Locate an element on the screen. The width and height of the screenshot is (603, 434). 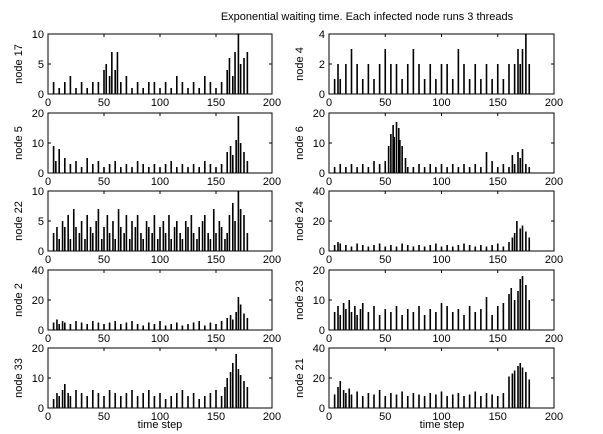
y-tick-label: 2 is located at coordinates (322, 65).